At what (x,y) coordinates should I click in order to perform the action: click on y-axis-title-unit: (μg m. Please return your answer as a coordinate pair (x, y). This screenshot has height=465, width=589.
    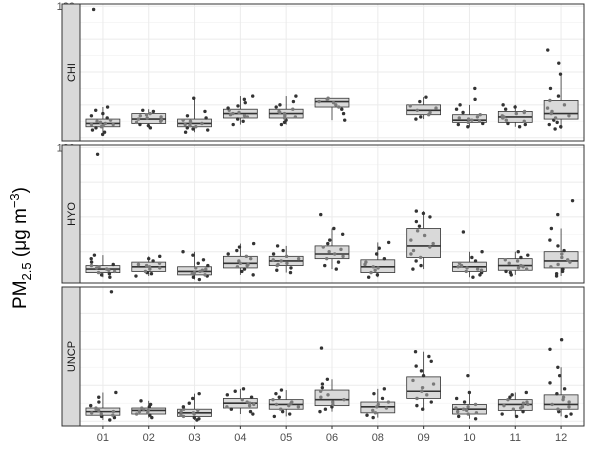
    Looking at the image, I should click on (20, 235).